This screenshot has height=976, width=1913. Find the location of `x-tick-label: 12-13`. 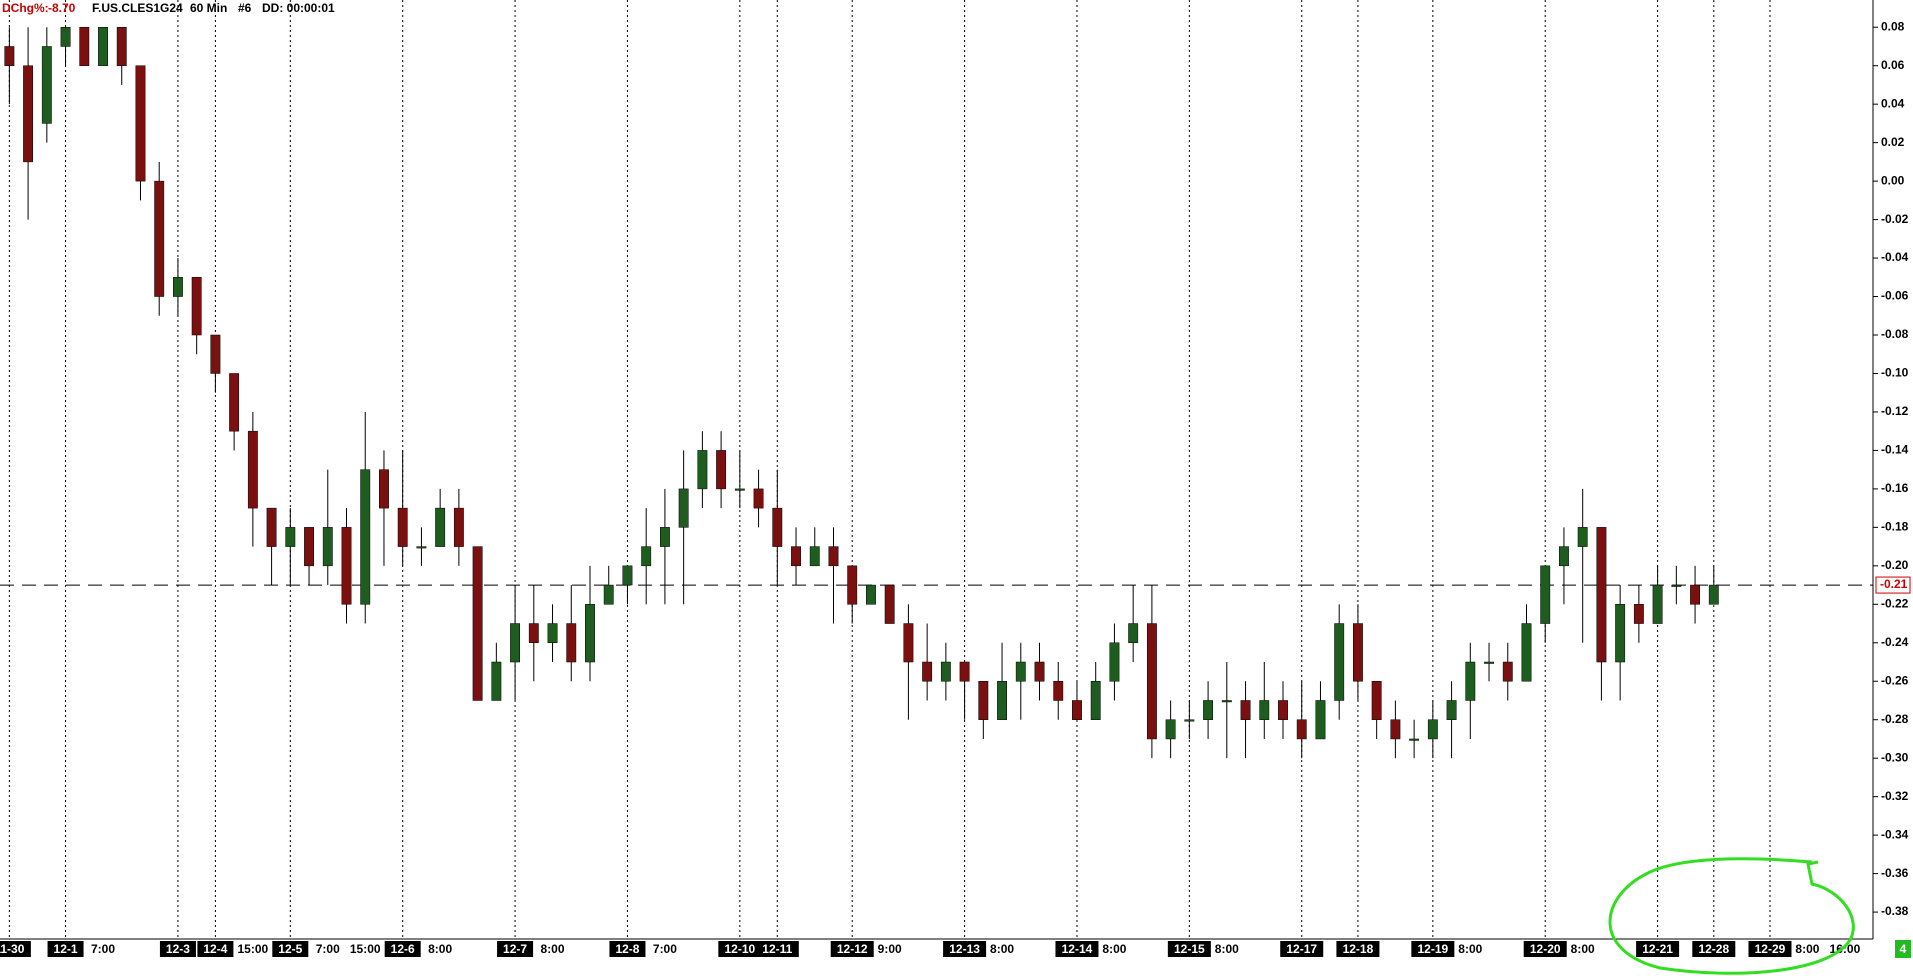

x-tick-label: 12-13 is located at coordinates (964, 949).